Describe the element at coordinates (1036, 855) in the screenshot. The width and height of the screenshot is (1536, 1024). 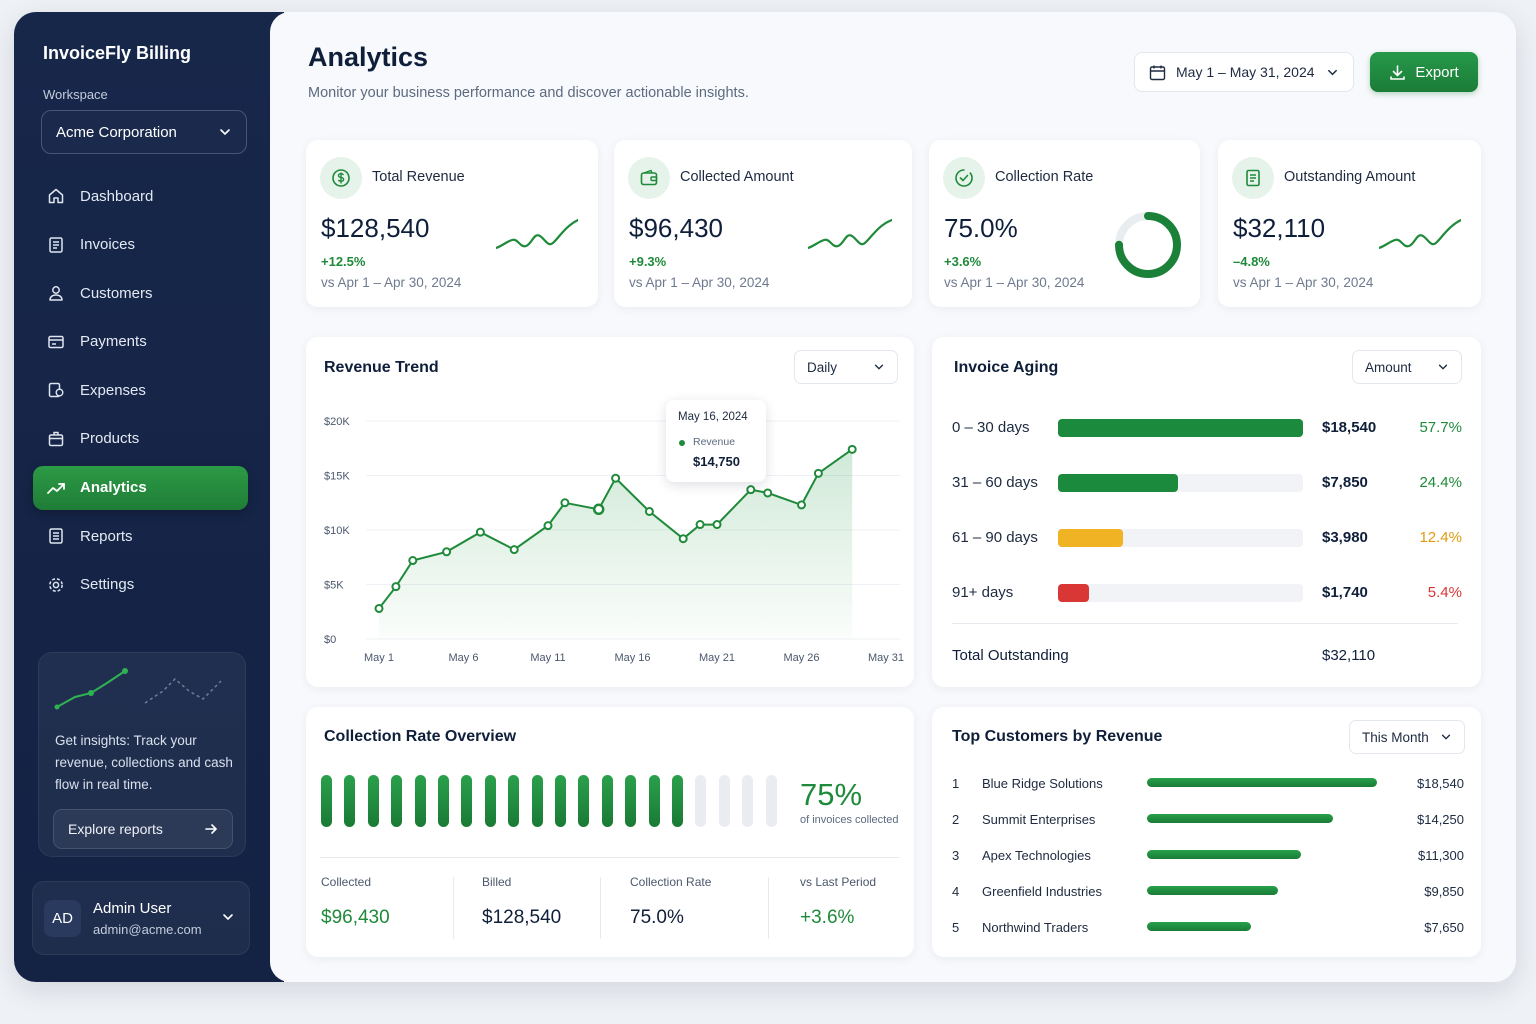
I see `customer-name: Apex Technologies` at that location.